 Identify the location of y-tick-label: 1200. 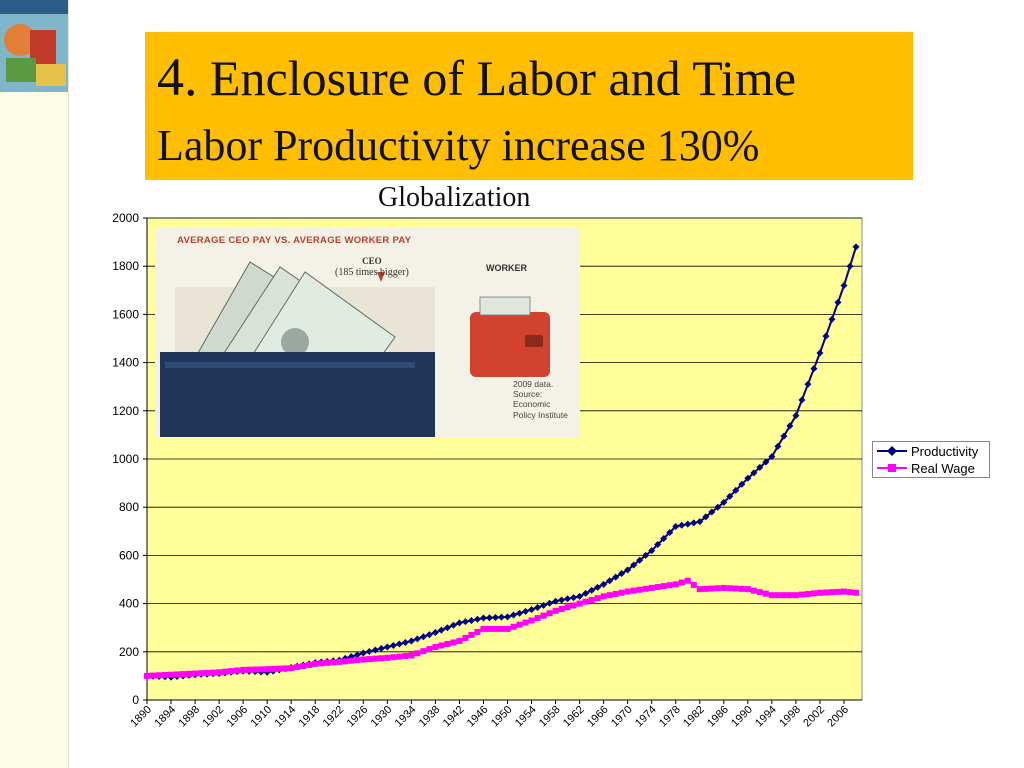
(125, 411).